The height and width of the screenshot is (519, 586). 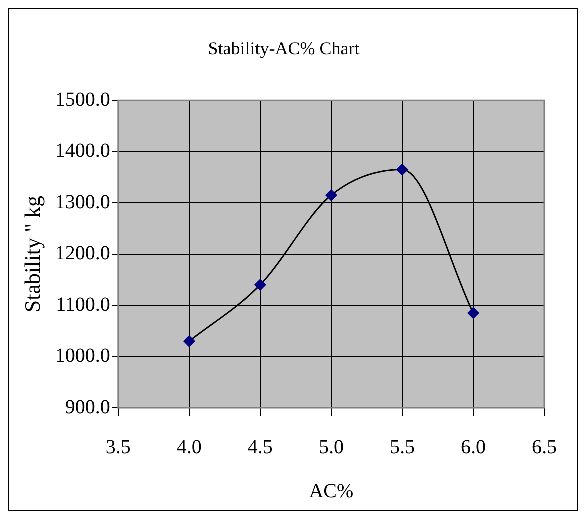 What do you see at coordinates (82, 202) in the screenshot?
I see `y-tick-label: 1300.0` at bounding box center [82, 202].